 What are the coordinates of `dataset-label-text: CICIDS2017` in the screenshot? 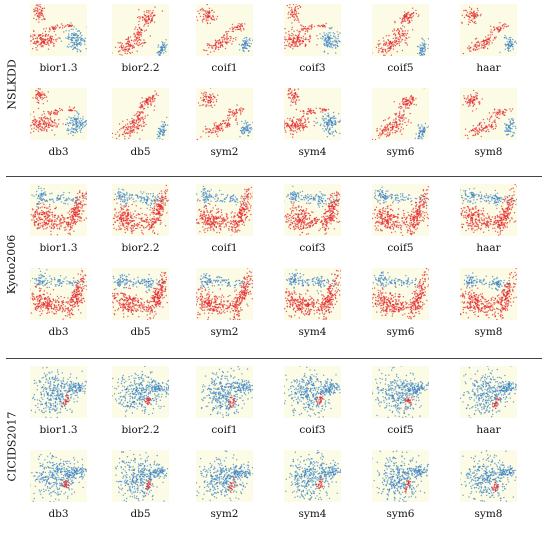 It's located at (12, 446).